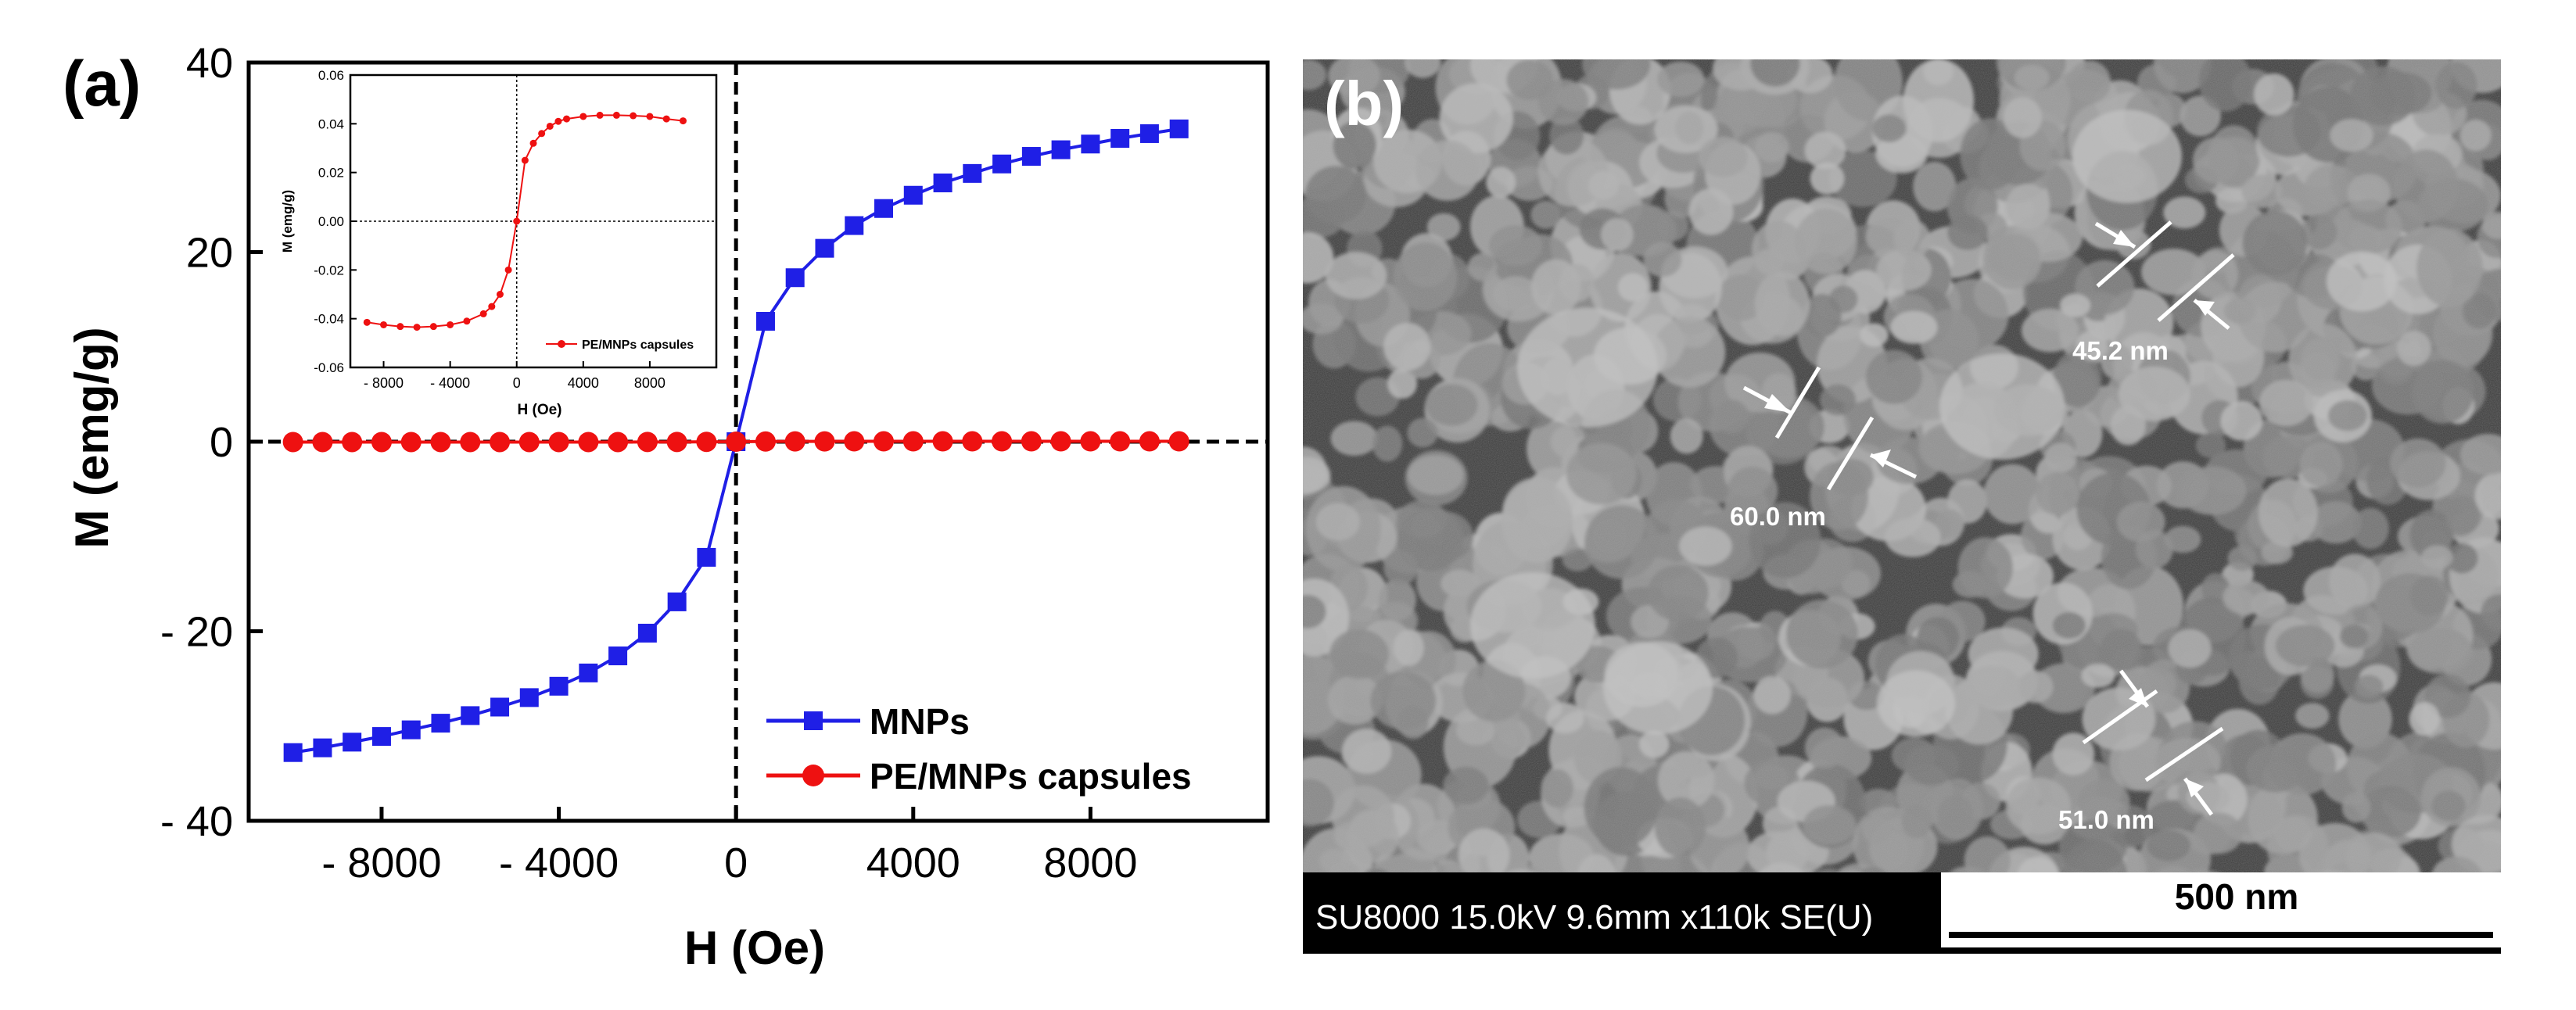 The width and height of the screenshot is (2576, 1010). I want to click on measurement-51nm, so click(2153, 742).